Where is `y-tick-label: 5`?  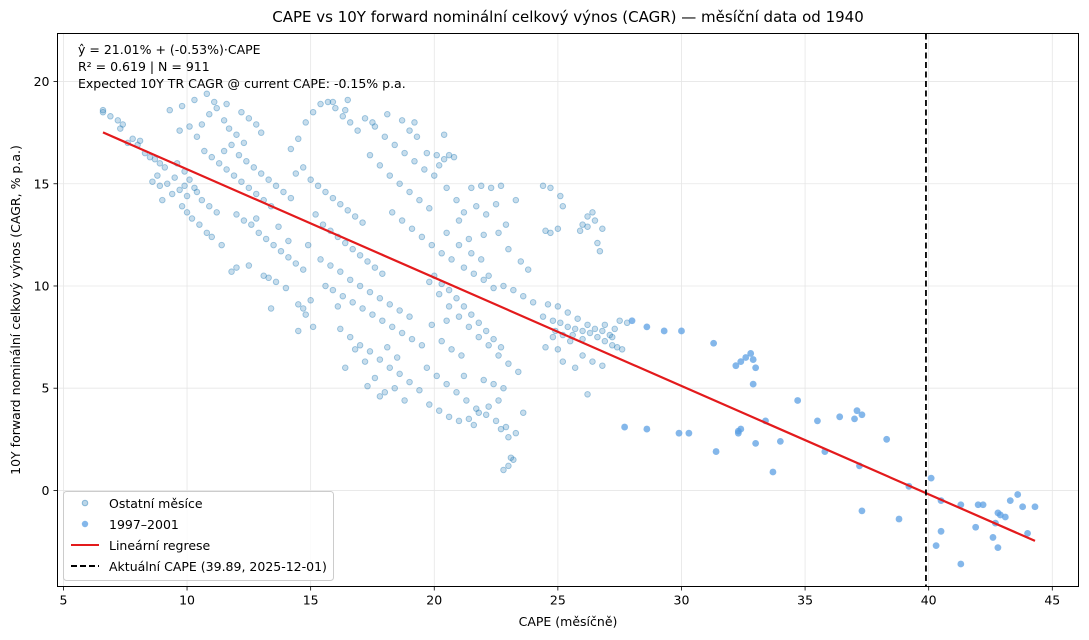 y-tick-label: 5 is located at coordinates (46, 388).